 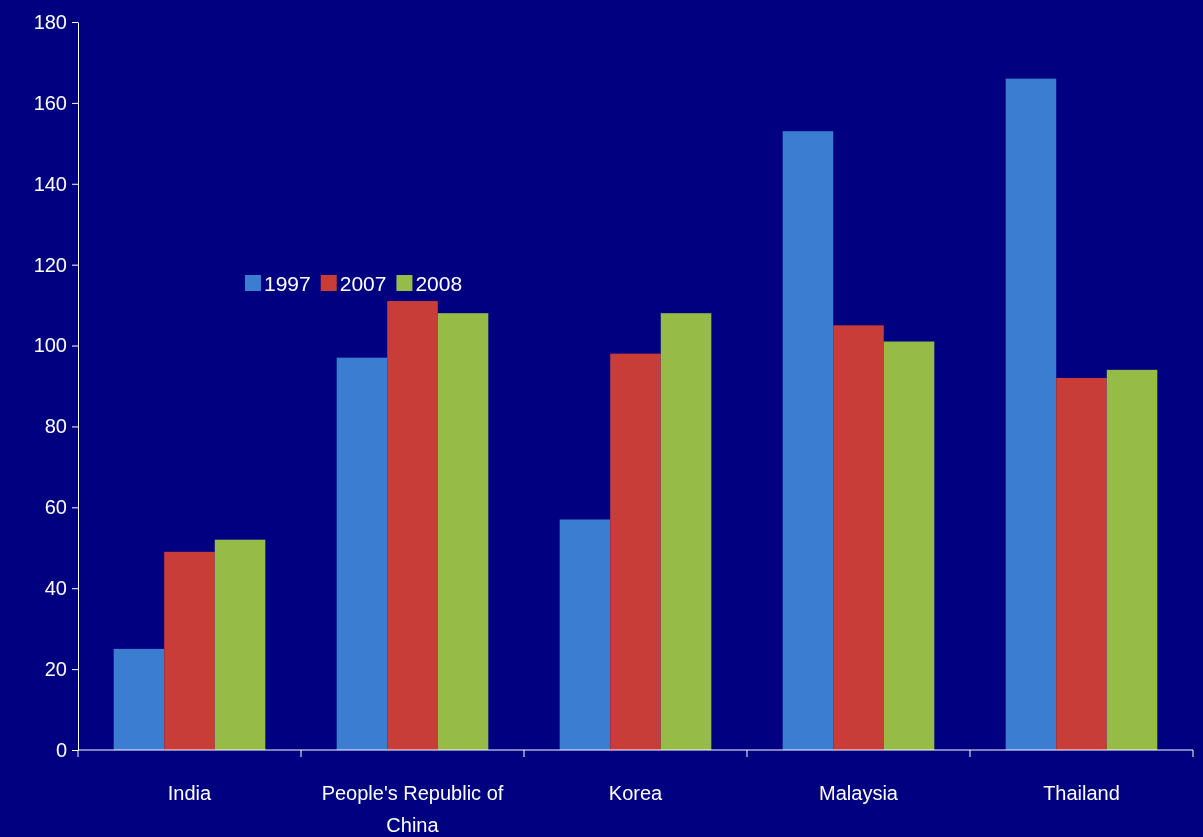 What do you see at coordinates (55, 669) in the screenshot?
I see `y-tick-label: 20` at bounding box center [55, 669].